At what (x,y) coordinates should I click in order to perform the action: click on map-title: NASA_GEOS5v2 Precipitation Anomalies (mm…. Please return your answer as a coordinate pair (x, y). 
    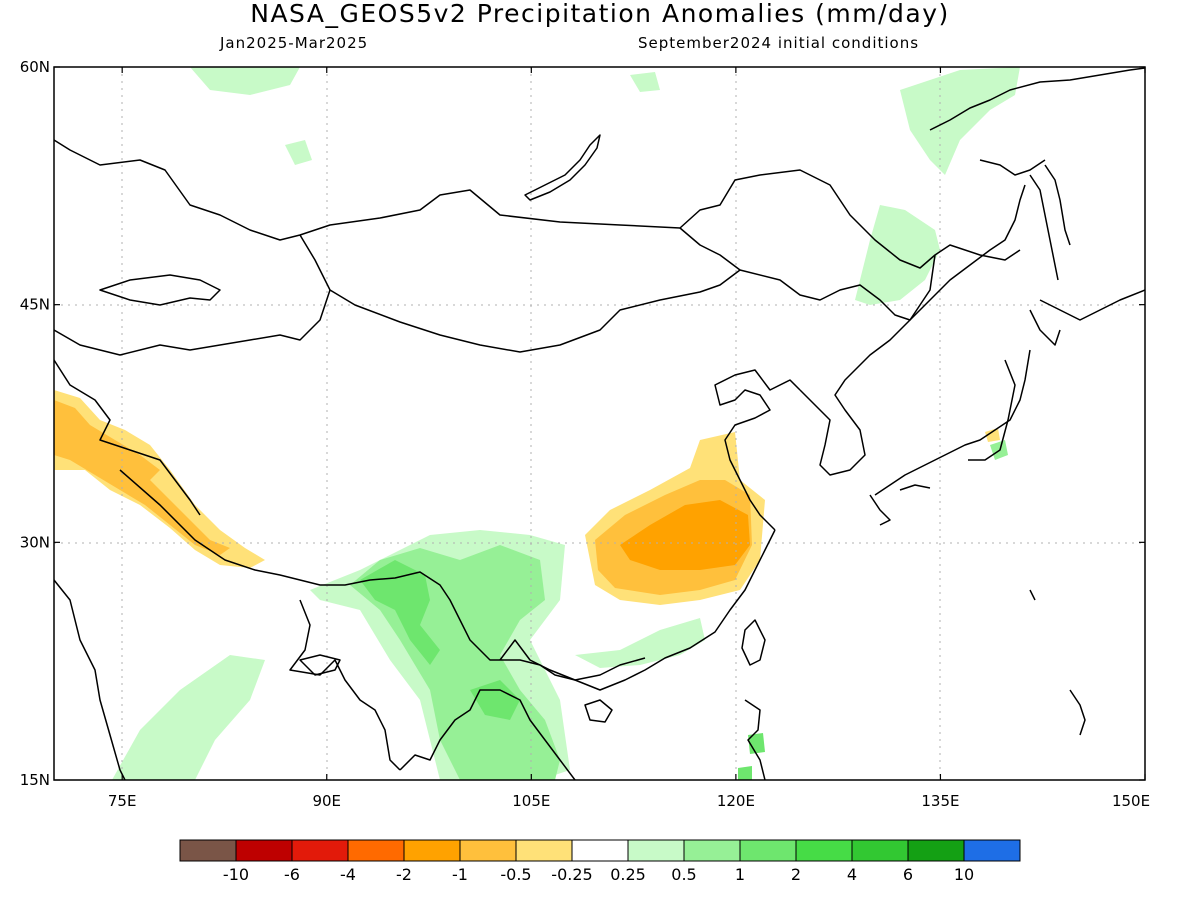
    Looking at the image, I should click on (600, 14).